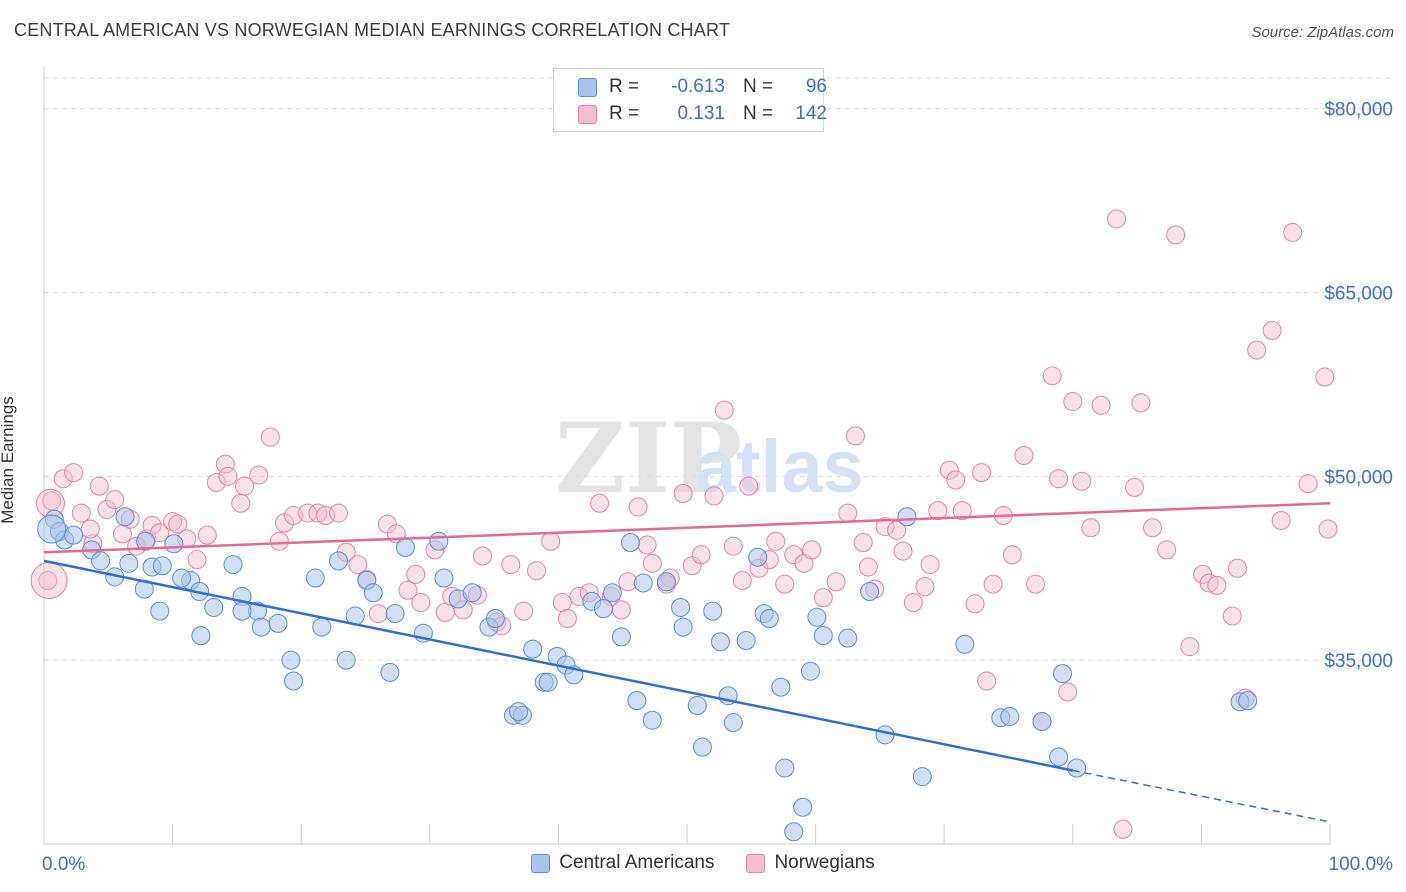 This screenshot has width=1406, height=892. What do you see at coordinates (810, 863) in the screenshot?
I see `series-legend-norwegians: Norwegians` at bounding box center [810, 863].